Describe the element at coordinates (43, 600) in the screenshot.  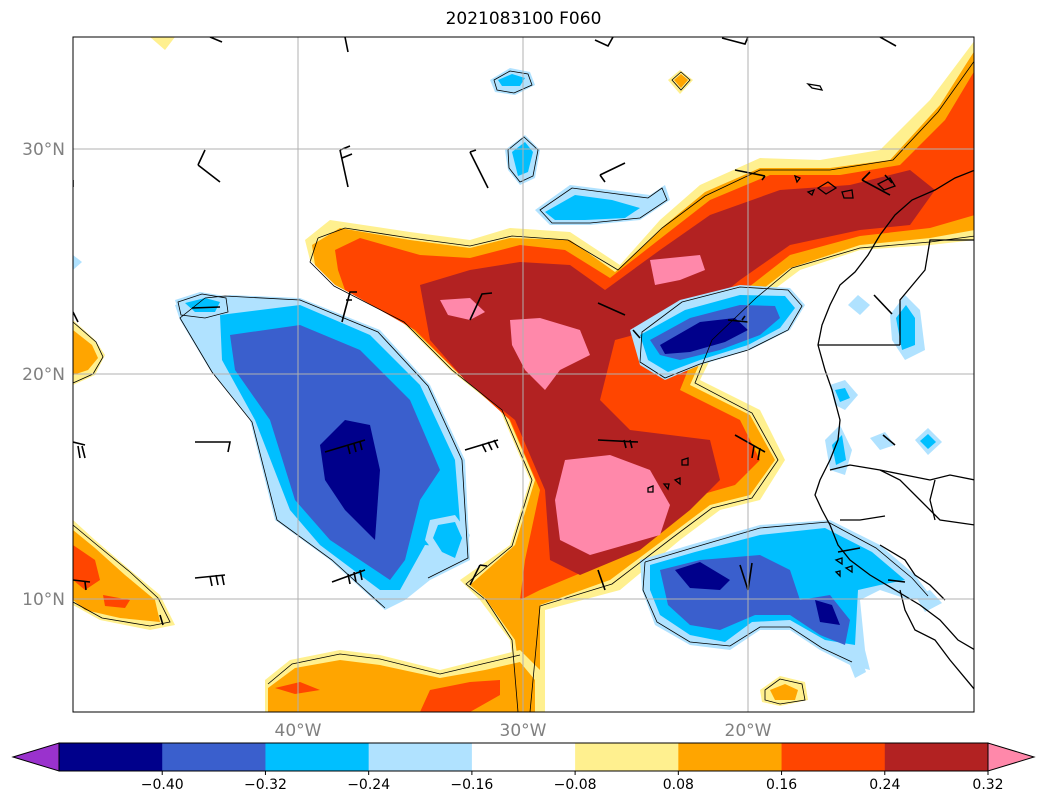
I see `lat-label-10n: 10°N` at that location.